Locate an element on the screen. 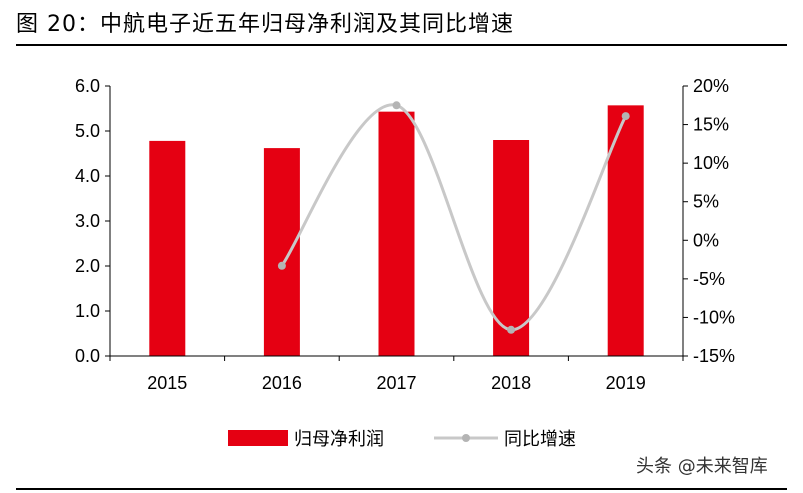 The height and width of the screenshot is (493, 803). right-tick-label: -15% is located at coordinates (714, 356).